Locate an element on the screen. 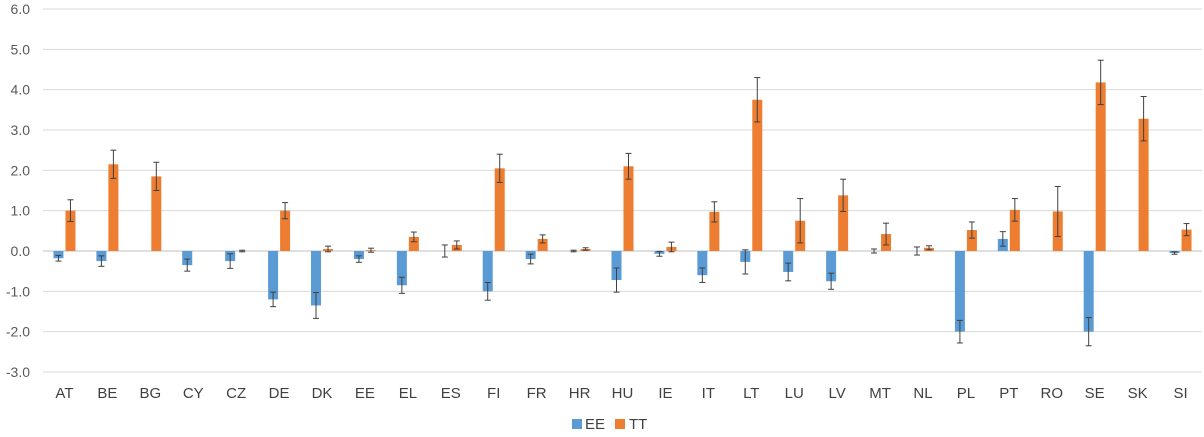  error-bar-ee-hr is located at coordinates (573, 251).